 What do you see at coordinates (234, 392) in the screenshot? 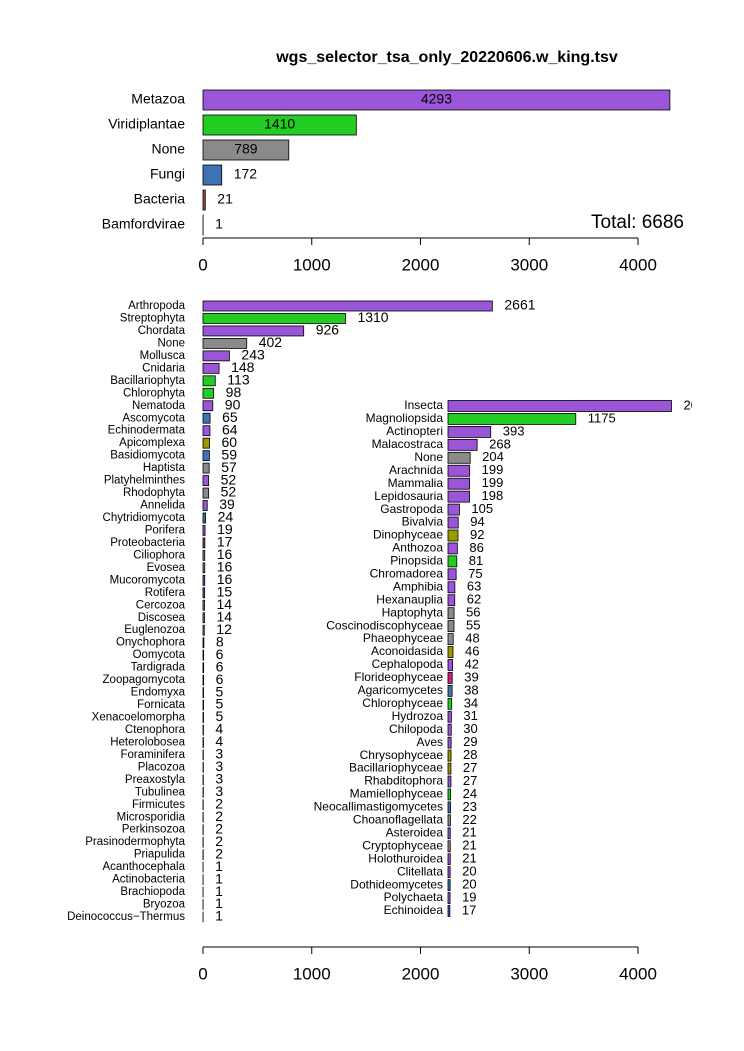
I see `value-label: 98` at bounding box center [234, 392].